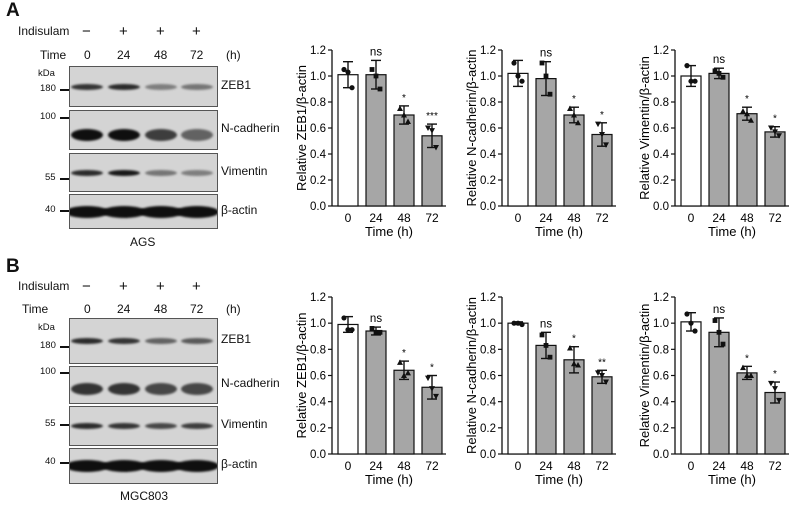  Describe the element at coordinates (488, 207) in the screenshot. I see `y-tick-label: 0.0` at that location.